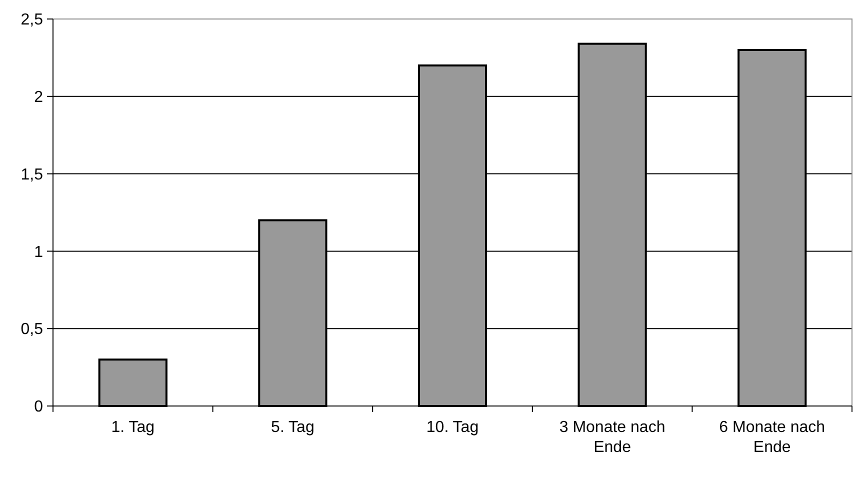 The height and width of the screenshot is (479, 853). I want to click on y-tick-label: 0,5, so click(32, 329).